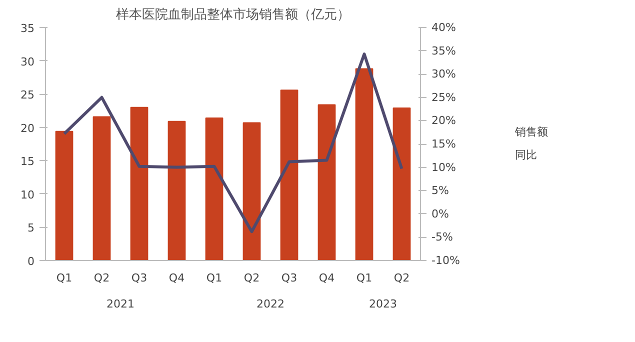  Describe the element at coordinates (444, 74) in the screenshot. I see `y2-tick-label: 30%` at that location.